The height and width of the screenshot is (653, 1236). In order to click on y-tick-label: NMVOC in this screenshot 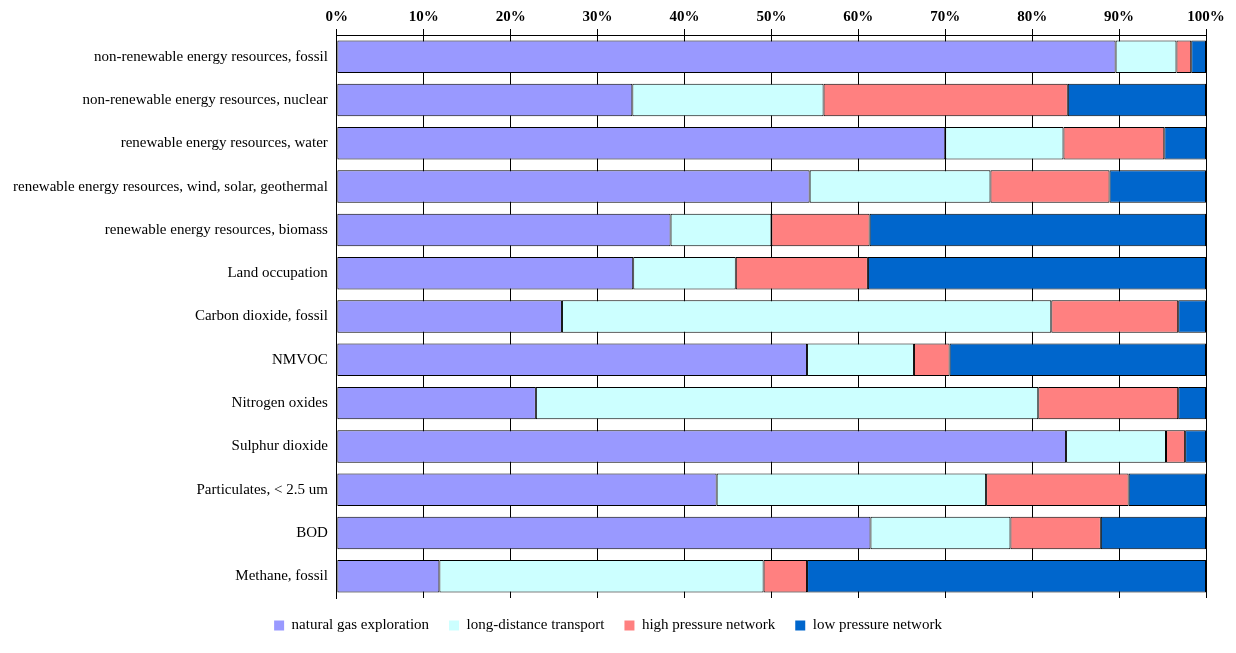, I will do `click(299, 358)`.